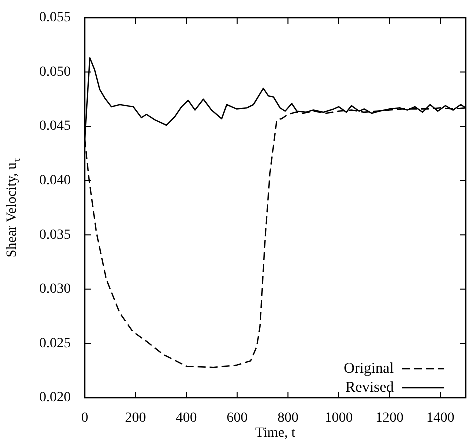 The height and width of the screenshot is (444, 469). Describe the element at coordinates (55, 398) in the screenshot. I see `y-tick-label: 0.020` at that location.